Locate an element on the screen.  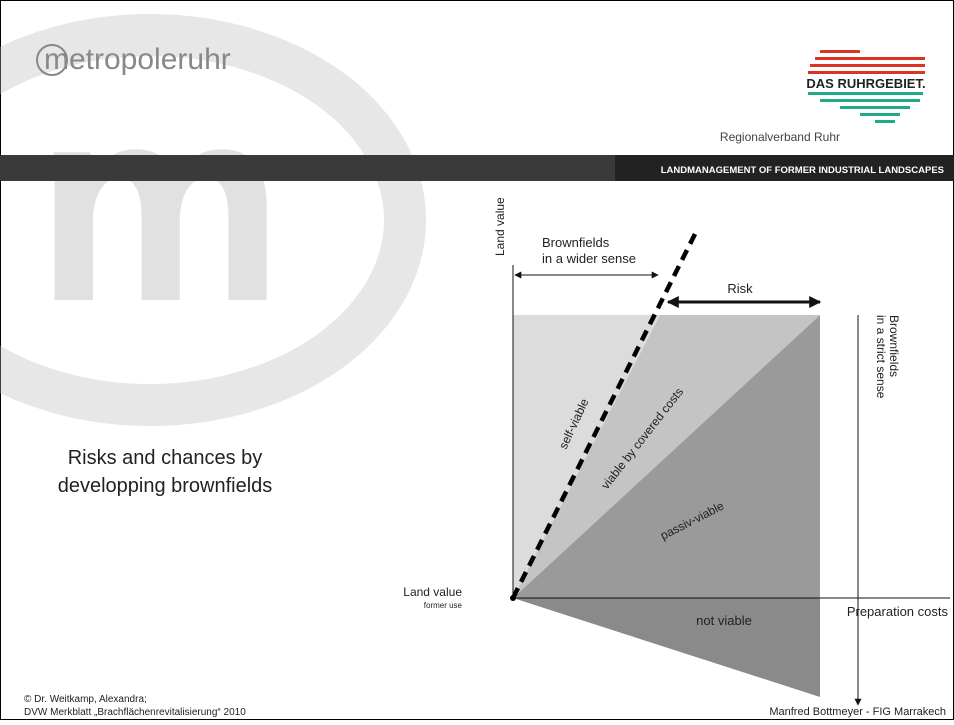
logo: metropoleruhr is located at coordinates (137, 59).